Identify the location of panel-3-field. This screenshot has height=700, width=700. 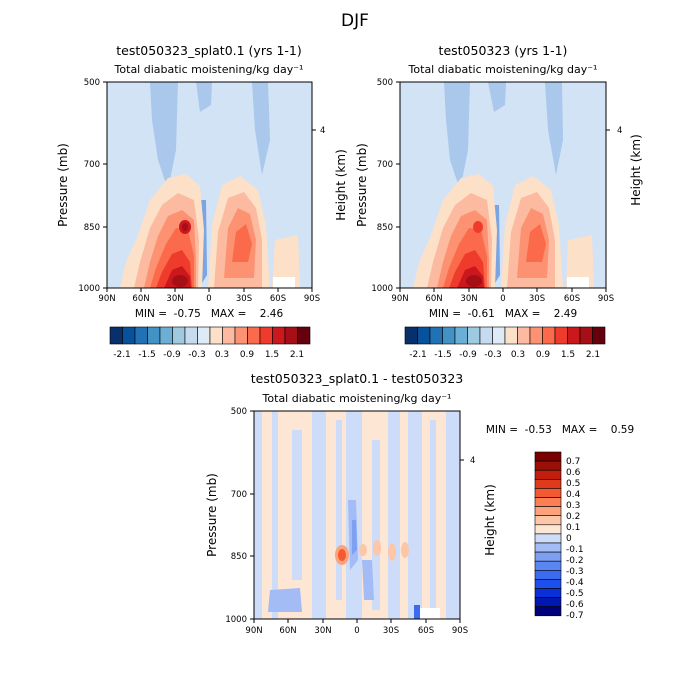
(357, 515).